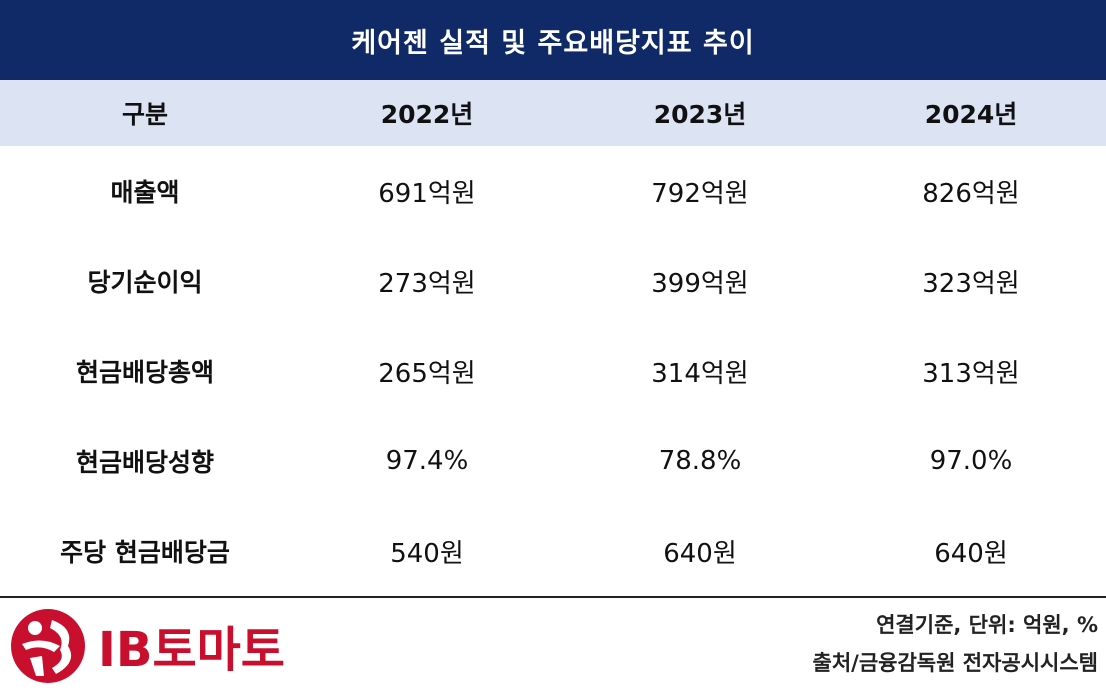 This screenshot has width=1106, height=690. Describe the element at coordinates (971, 114) in the screenshot. I see `header-2024: 2024년` at that location.